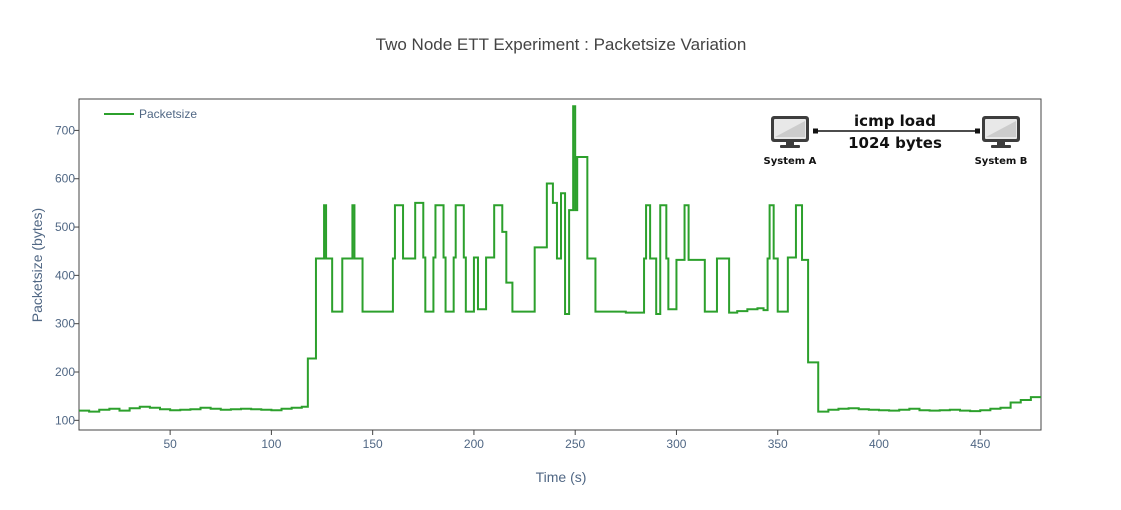  I want to click on node-b-label: System B, so click(1001, 161).